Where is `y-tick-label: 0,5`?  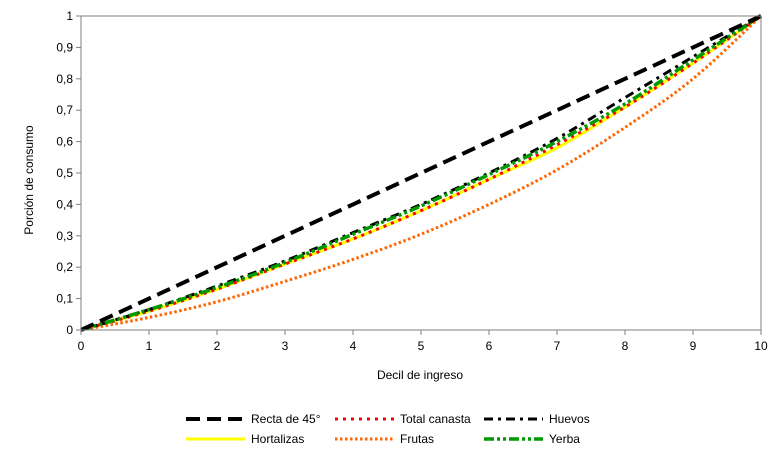 y-tick-label: 0,5 is located at coordinates (64, 173).